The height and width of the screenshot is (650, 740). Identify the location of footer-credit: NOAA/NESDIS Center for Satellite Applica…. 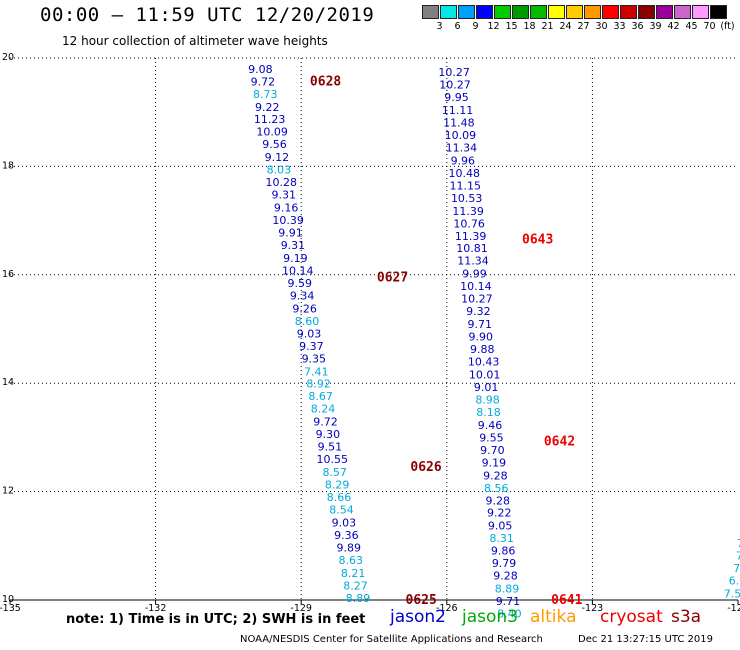
(391, 639).